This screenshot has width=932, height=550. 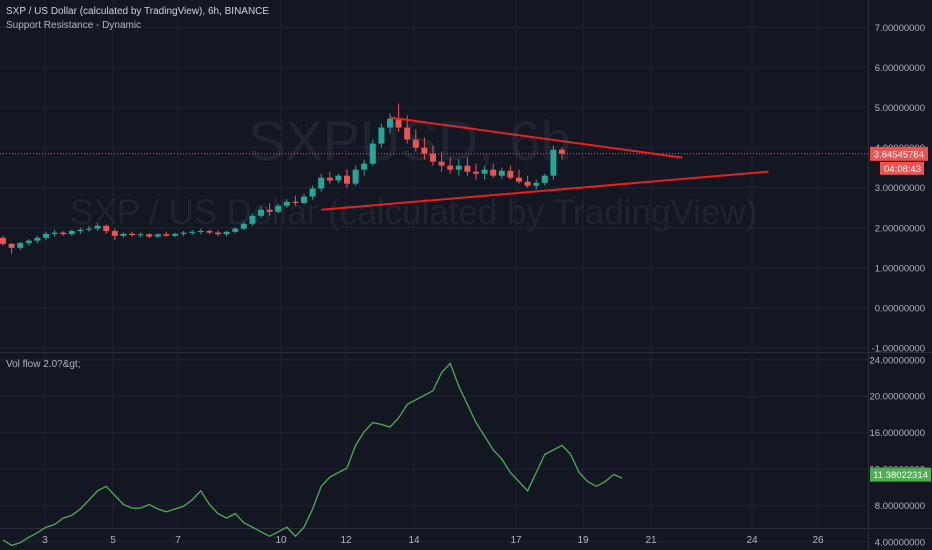 I want to click on time-tick-label: 19, so click(x=583, y=540).